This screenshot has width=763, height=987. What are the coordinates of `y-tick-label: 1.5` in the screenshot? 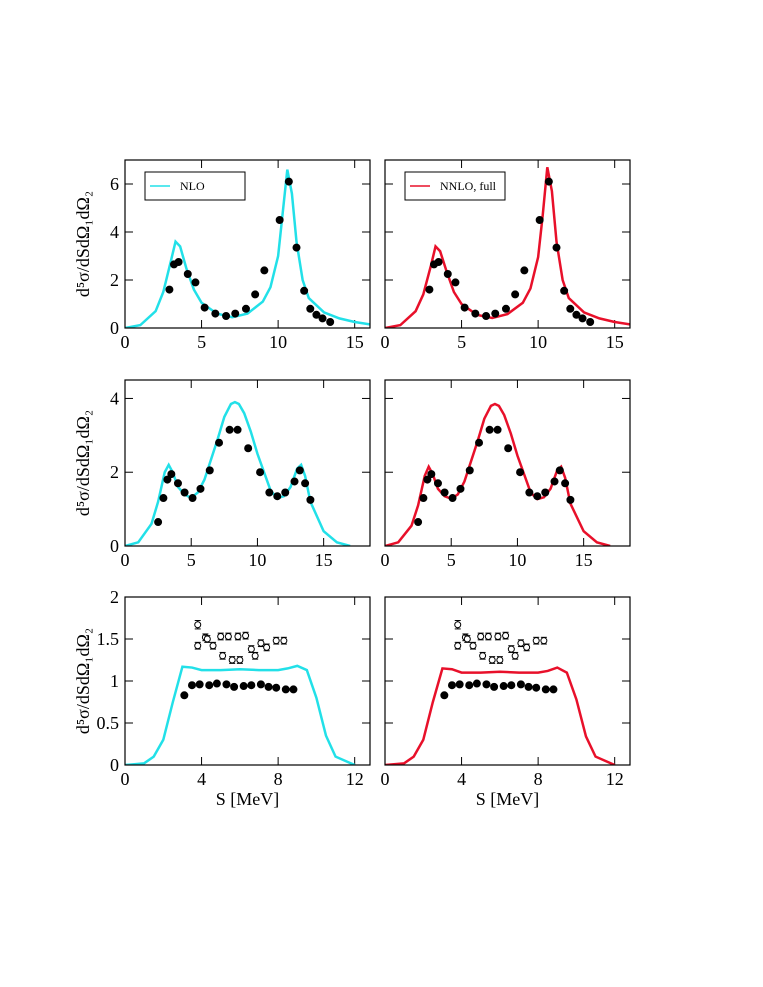 It's located at (108, 639).